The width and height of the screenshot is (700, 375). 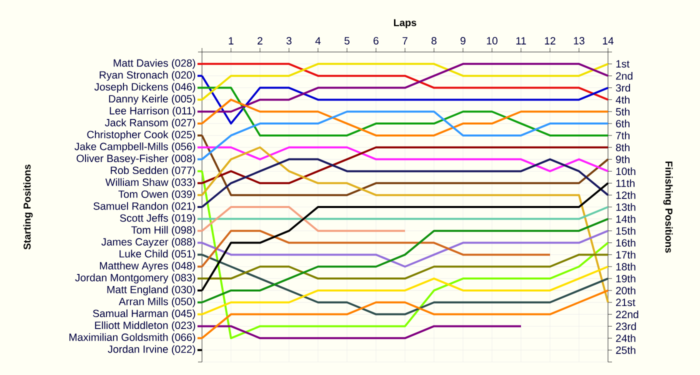 I want to click on y2-tick-label: 20th, so click(x=626, y=290).